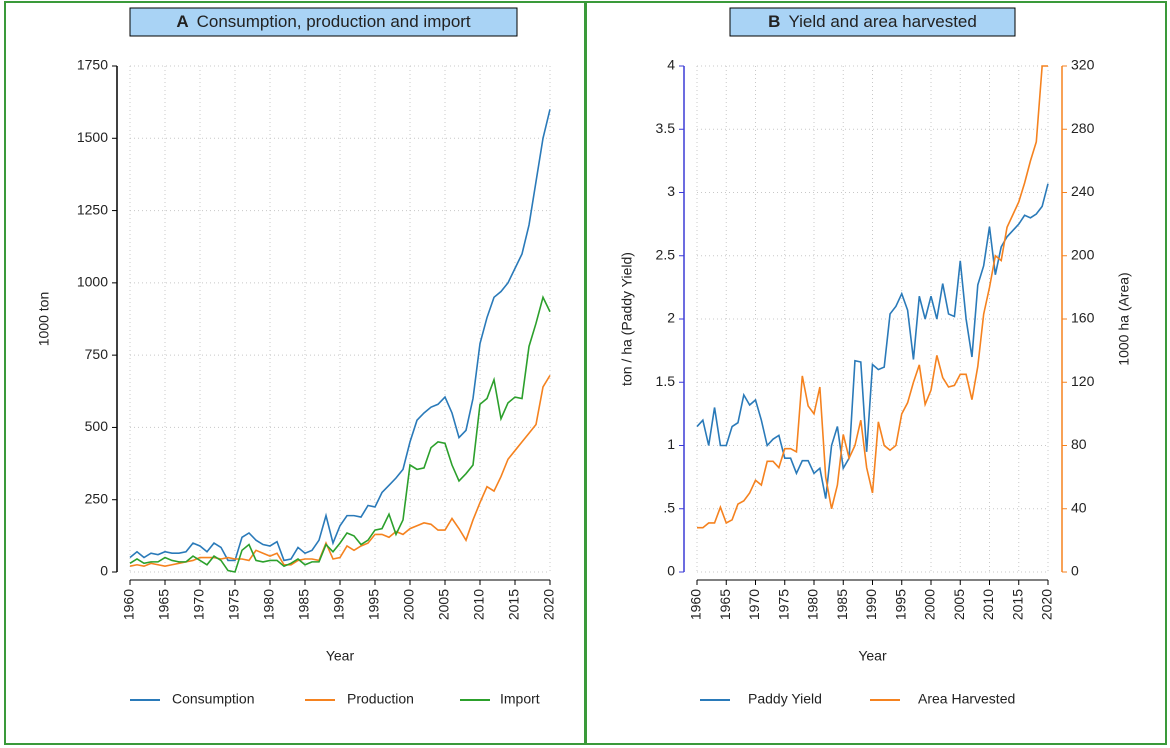 The image size is (1170, 748). Describe the element at coordinates (966, 699) in the screenshot. I see `legend-label: Area Harvested` at that location.